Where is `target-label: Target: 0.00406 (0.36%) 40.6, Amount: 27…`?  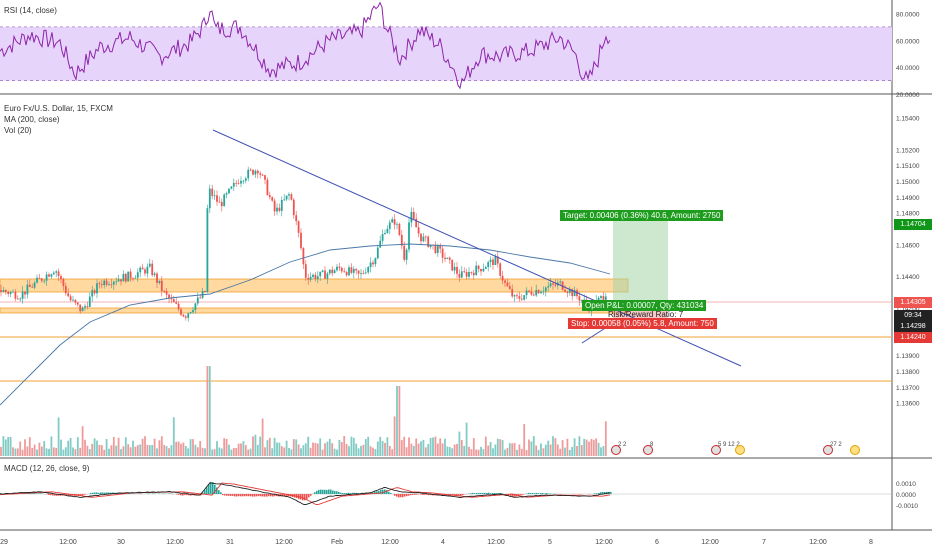 target-label: Target: 0.00406 (0.36%) 40.6, Amount: 27… is located at coordinates (642, 215).